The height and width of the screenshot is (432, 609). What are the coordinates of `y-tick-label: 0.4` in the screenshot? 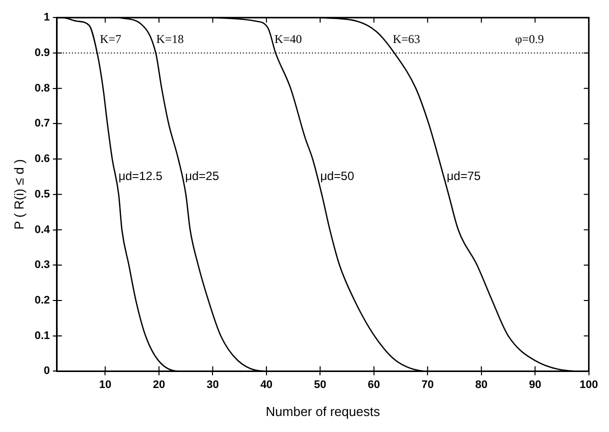 It's located at (42, 230).